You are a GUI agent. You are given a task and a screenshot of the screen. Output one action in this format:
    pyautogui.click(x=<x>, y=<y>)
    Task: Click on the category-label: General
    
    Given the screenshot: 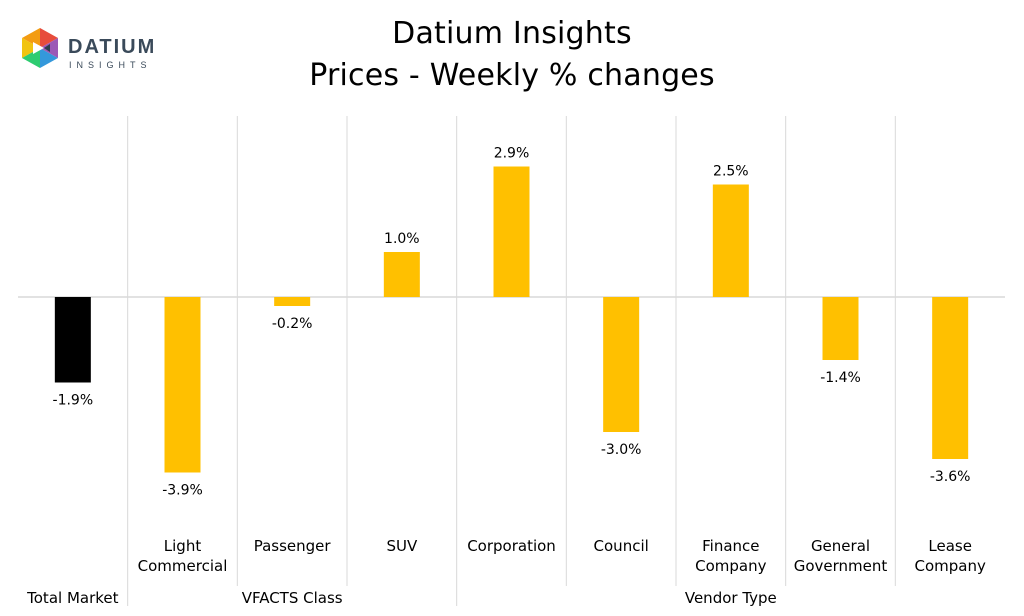 What is the action you would take?
    pyautogui.click(x=840, y=546)
    